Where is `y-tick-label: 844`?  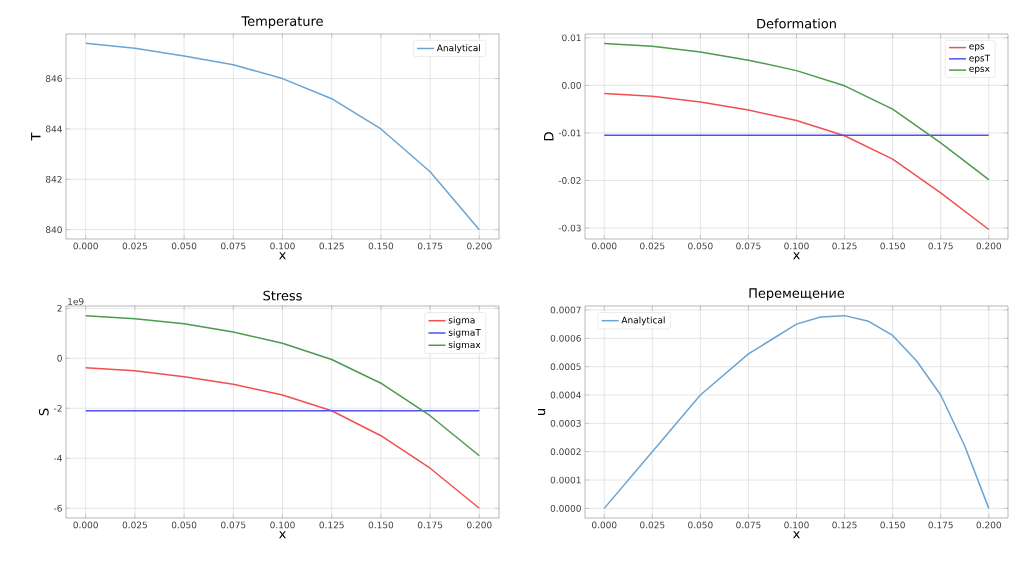
y-tick-label: 844 is located at coordinates (53, 129).